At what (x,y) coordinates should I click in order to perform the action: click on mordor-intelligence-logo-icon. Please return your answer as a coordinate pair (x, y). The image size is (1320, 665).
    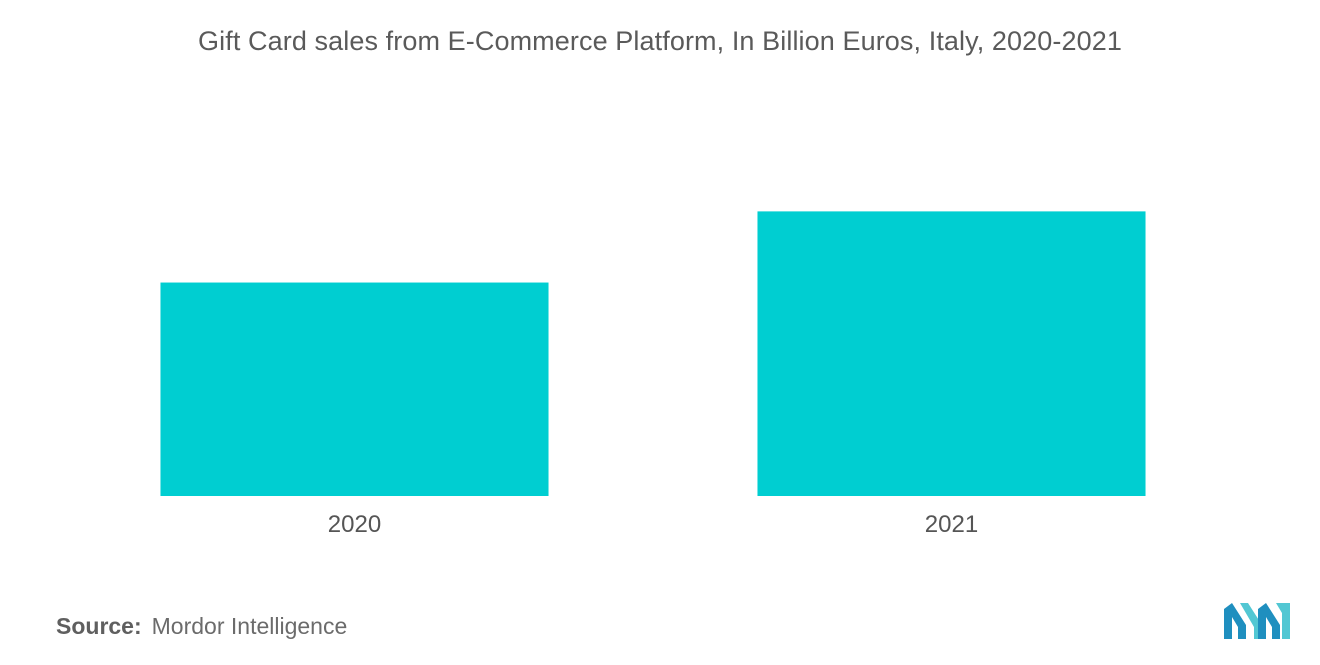
    Looking at the image, I should click on (1257, 621).